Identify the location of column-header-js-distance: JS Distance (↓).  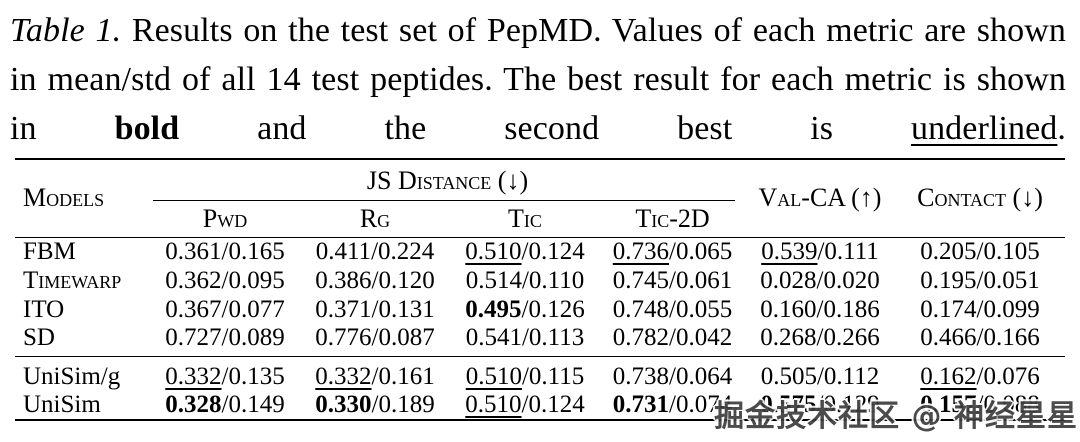
(447, 180).